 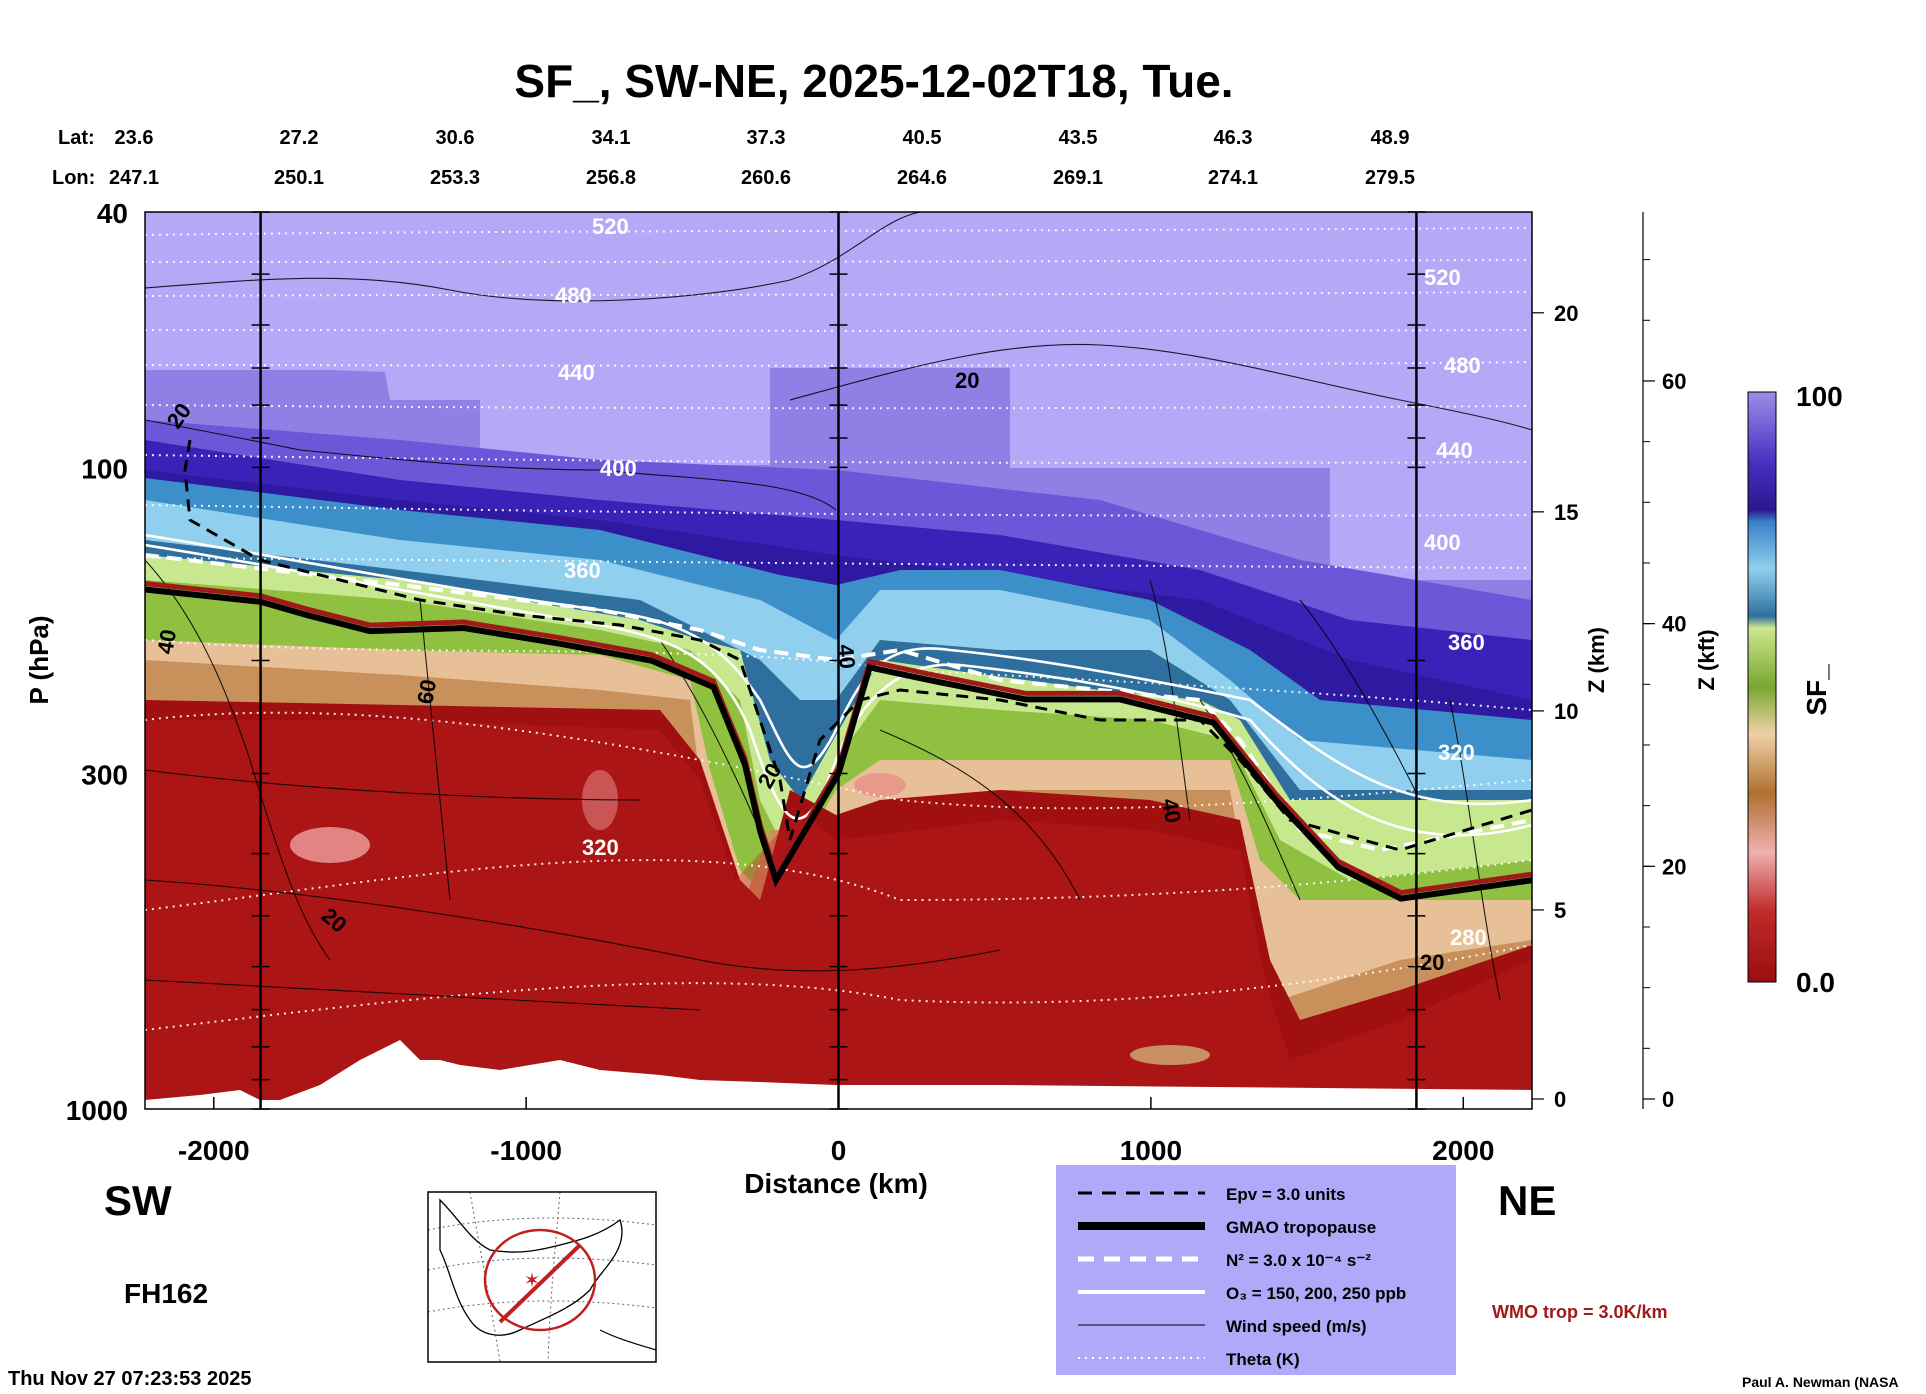 What do you see at coordinates (766, 138) in the screenshot?
I see `lat-value: 37.3` at bounding box center [766, 138].